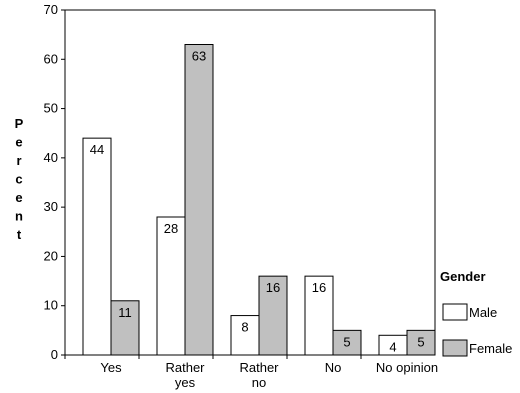 The image size is (520, 393). I want to click on legend-swatch-female, so click(455, 348).